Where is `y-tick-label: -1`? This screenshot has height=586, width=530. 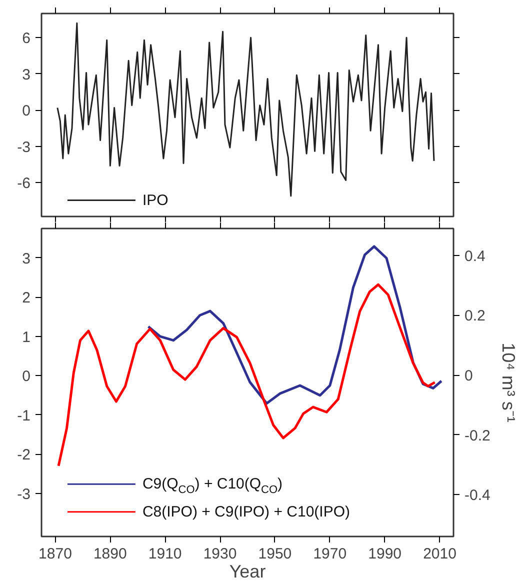 y-tick-label: -1 is located at coordinates (24, 415).